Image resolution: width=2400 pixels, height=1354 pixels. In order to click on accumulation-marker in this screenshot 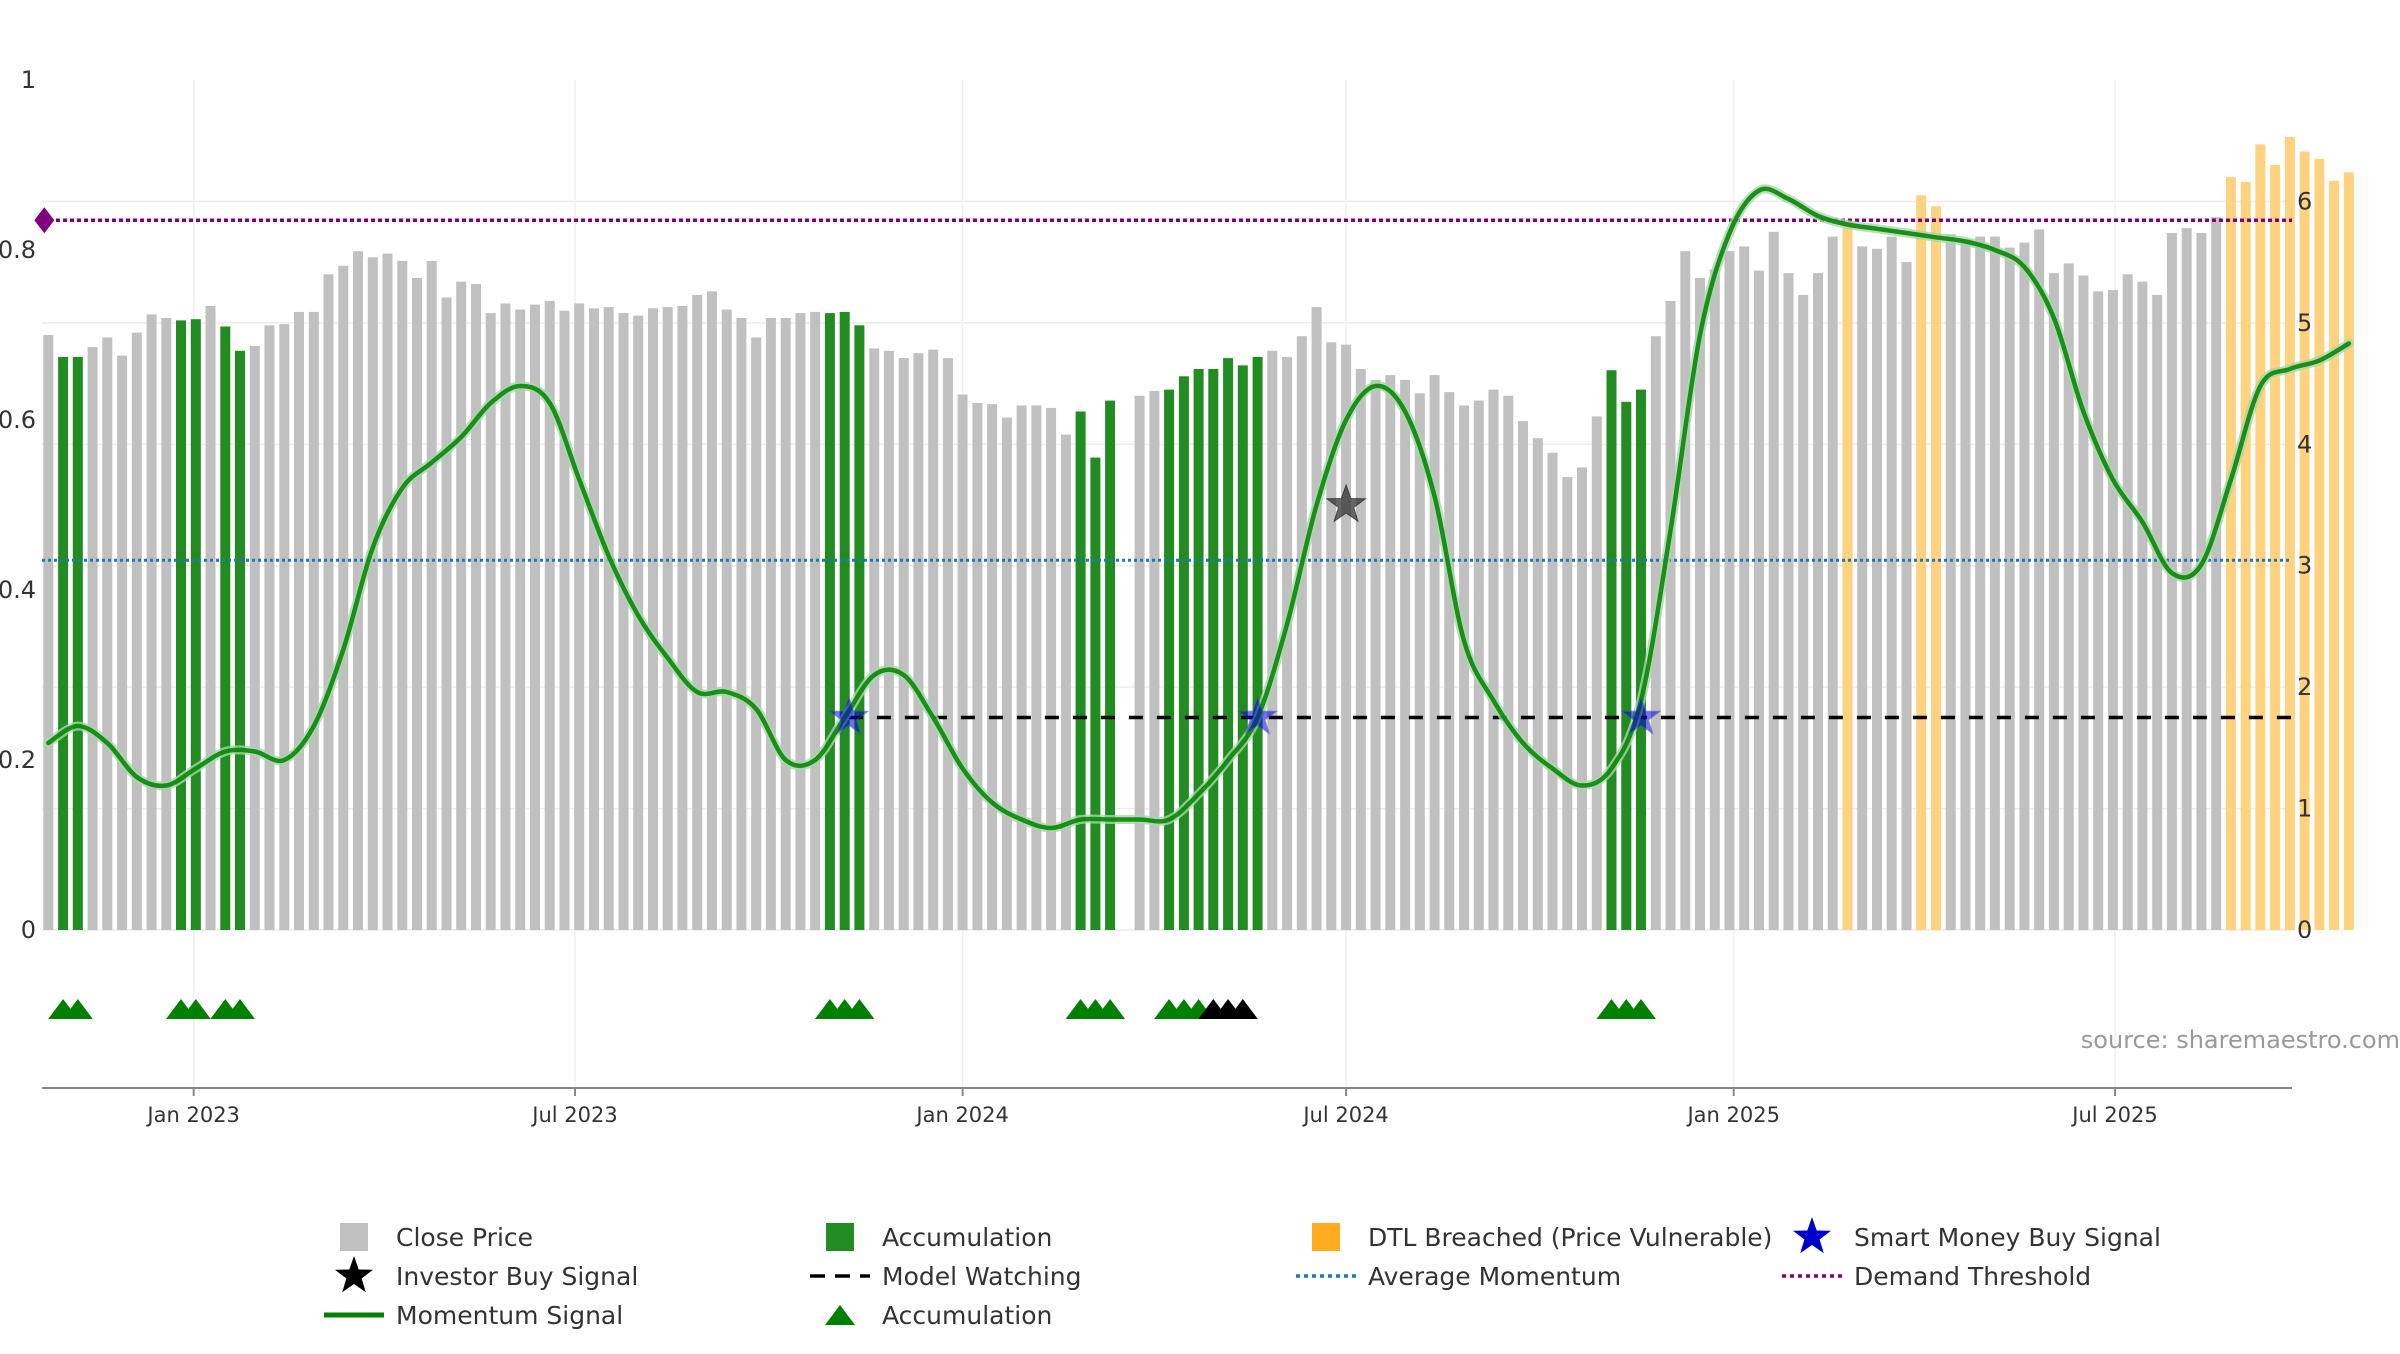, I will do `click(240, 1009)`.